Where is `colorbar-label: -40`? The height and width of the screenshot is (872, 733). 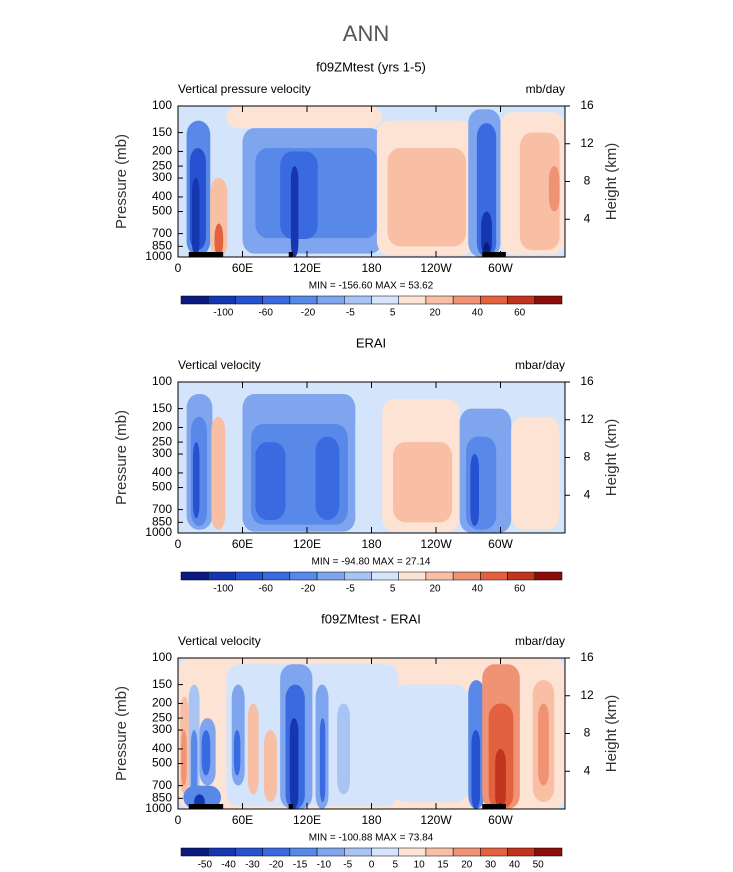 colorbar-label: -40 is located at coordinates (228, 865).